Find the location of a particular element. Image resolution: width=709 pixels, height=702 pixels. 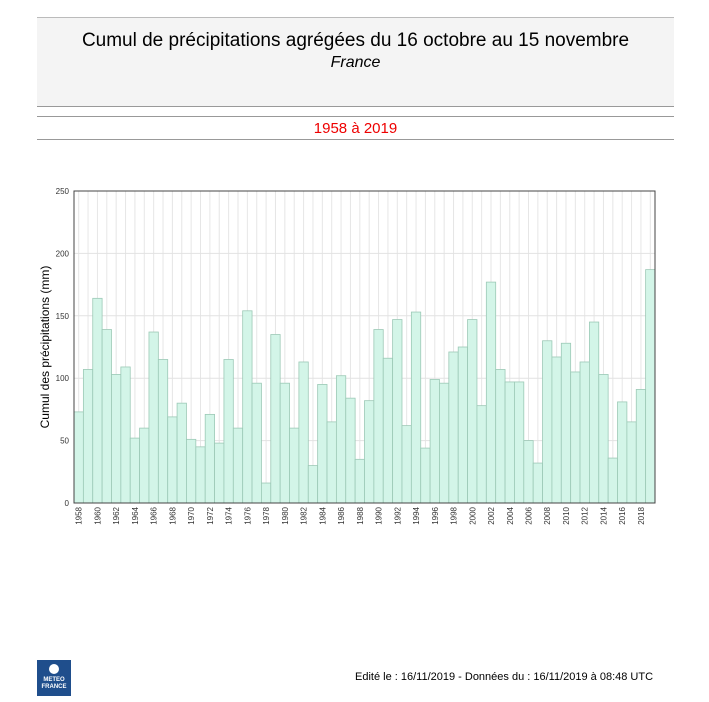

bar-2002 is located at coordinates (491, 392).